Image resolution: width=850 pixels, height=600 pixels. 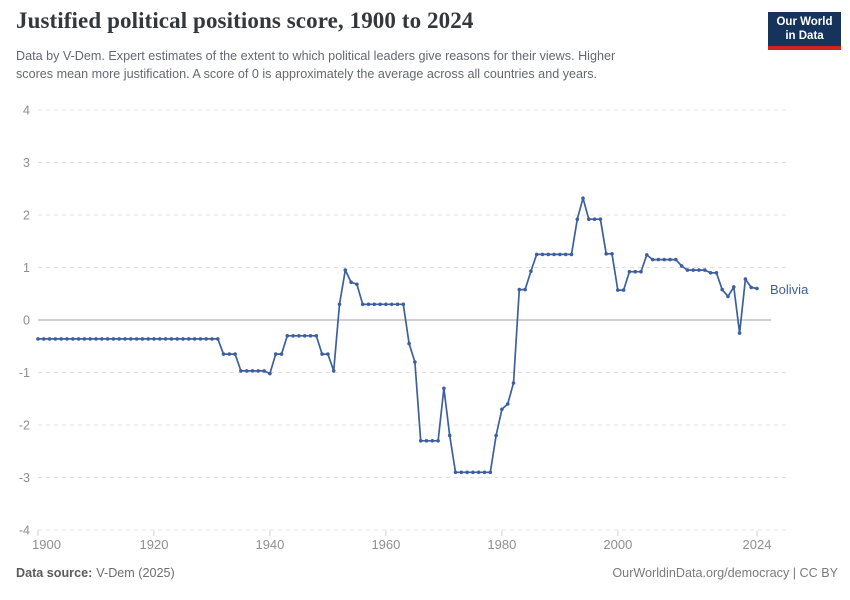 What do you see at coordinates (154, 544) in the screenshot?
I see `x-axis-label: 1920` at bounding box center [154, 544].